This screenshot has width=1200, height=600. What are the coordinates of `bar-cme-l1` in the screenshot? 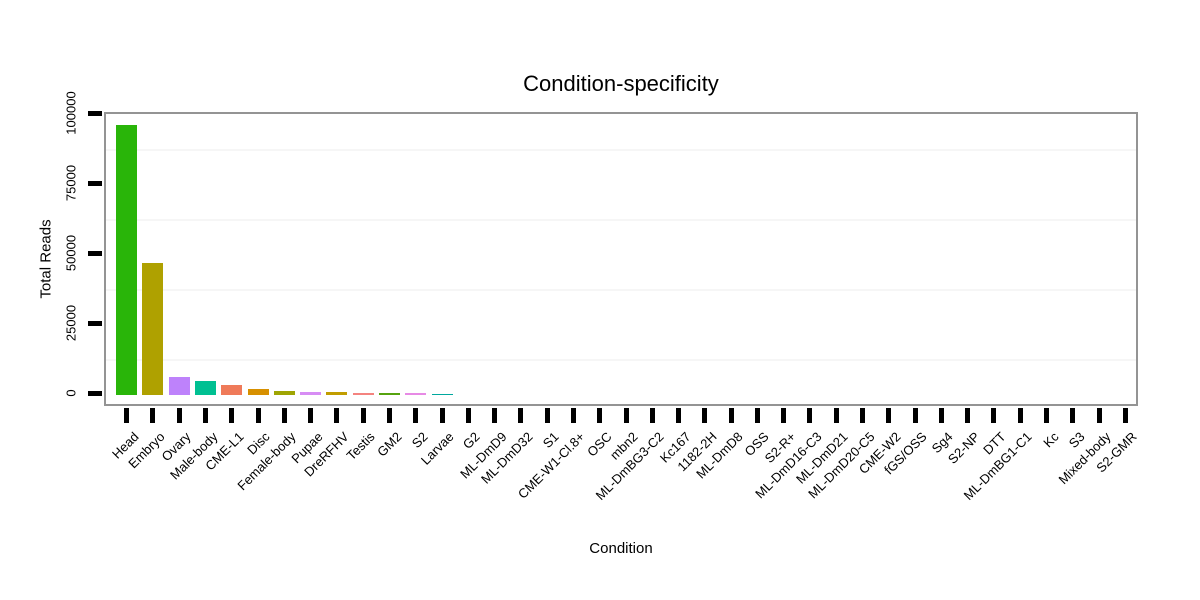 It's located at (232, 389).